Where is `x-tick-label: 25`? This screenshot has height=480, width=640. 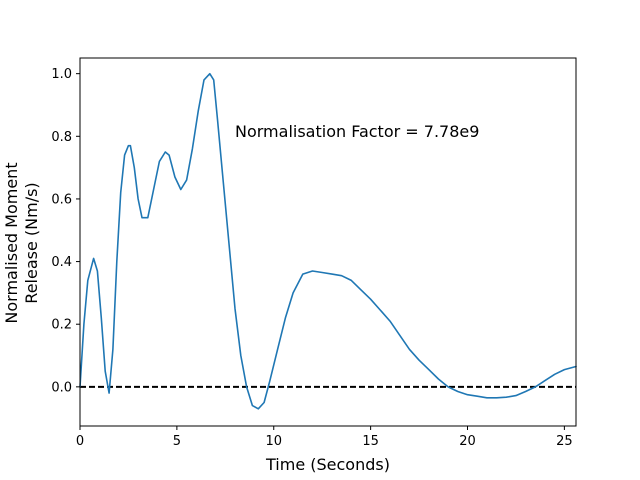
x-tick-label: 25 is located at coordinates (564, 441).